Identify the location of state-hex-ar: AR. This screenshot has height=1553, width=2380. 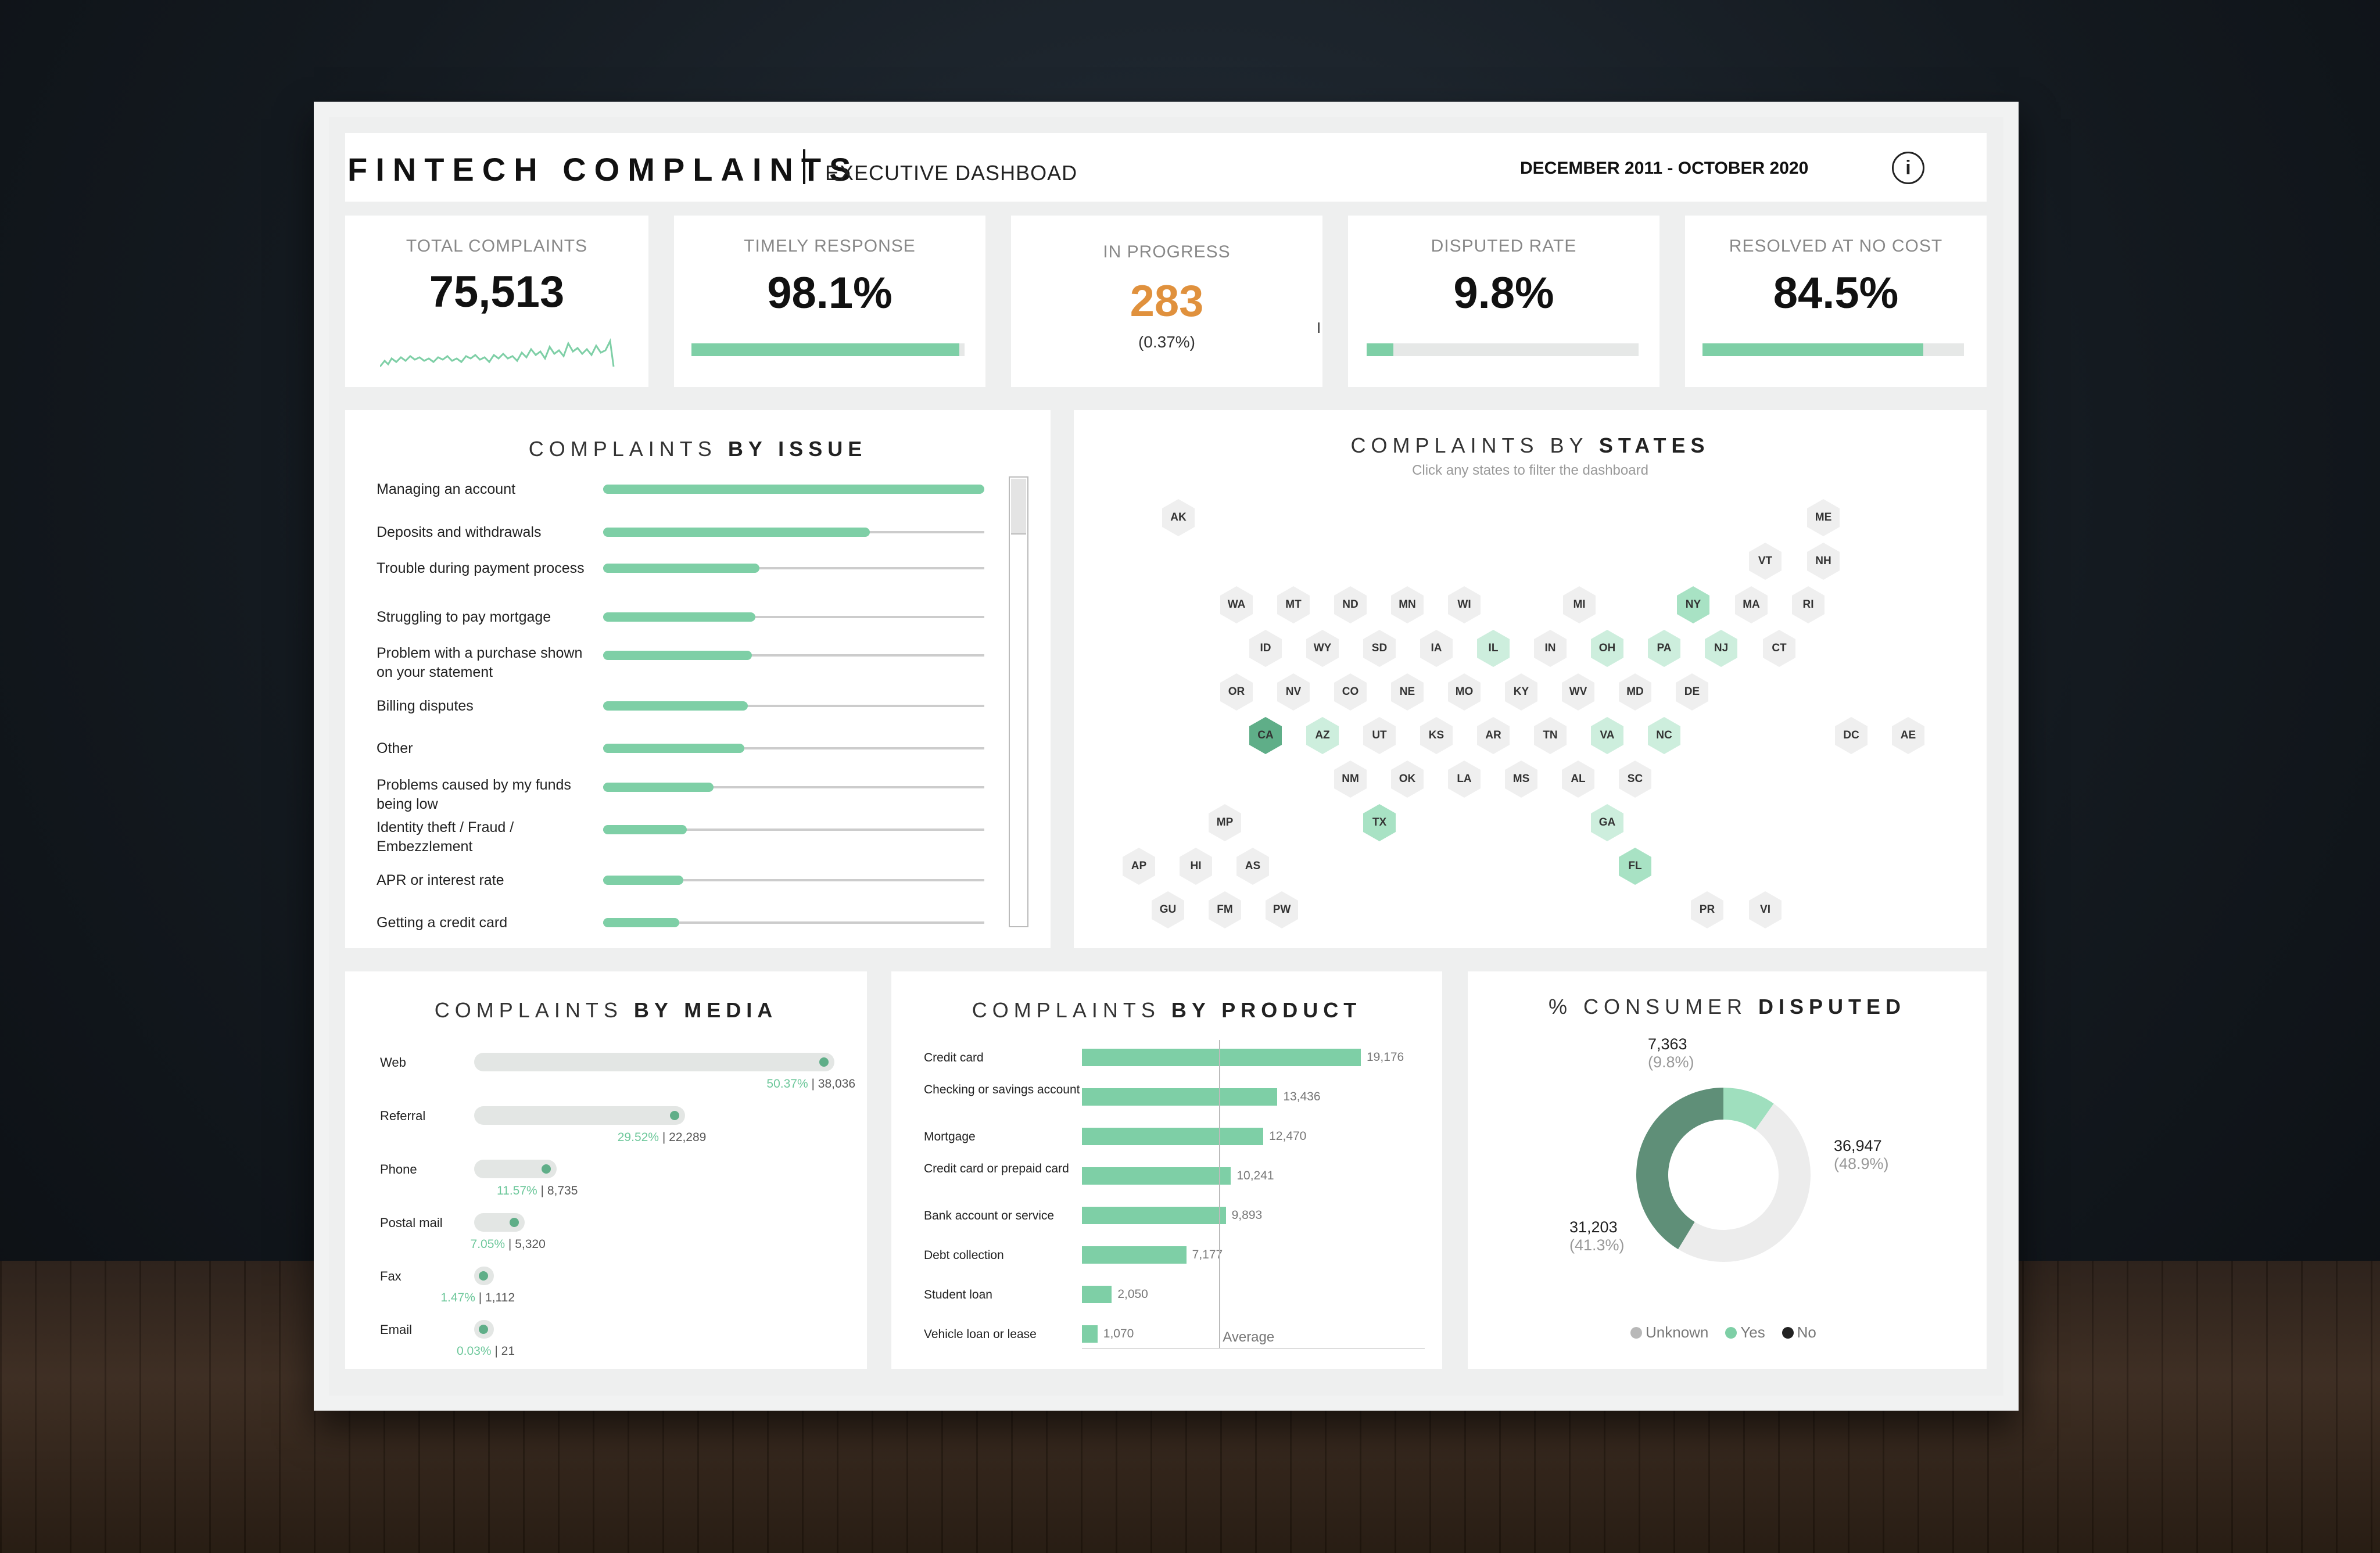
(1493, 736).